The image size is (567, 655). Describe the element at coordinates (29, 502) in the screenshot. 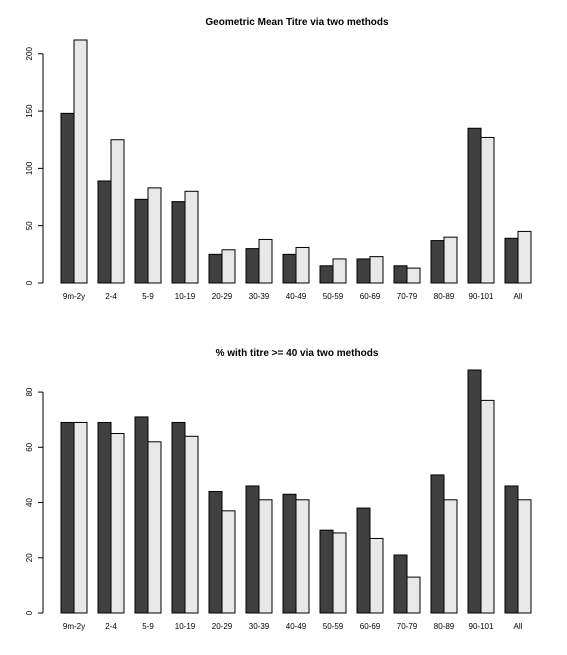

I see `y-tick-label: 40` at that location.